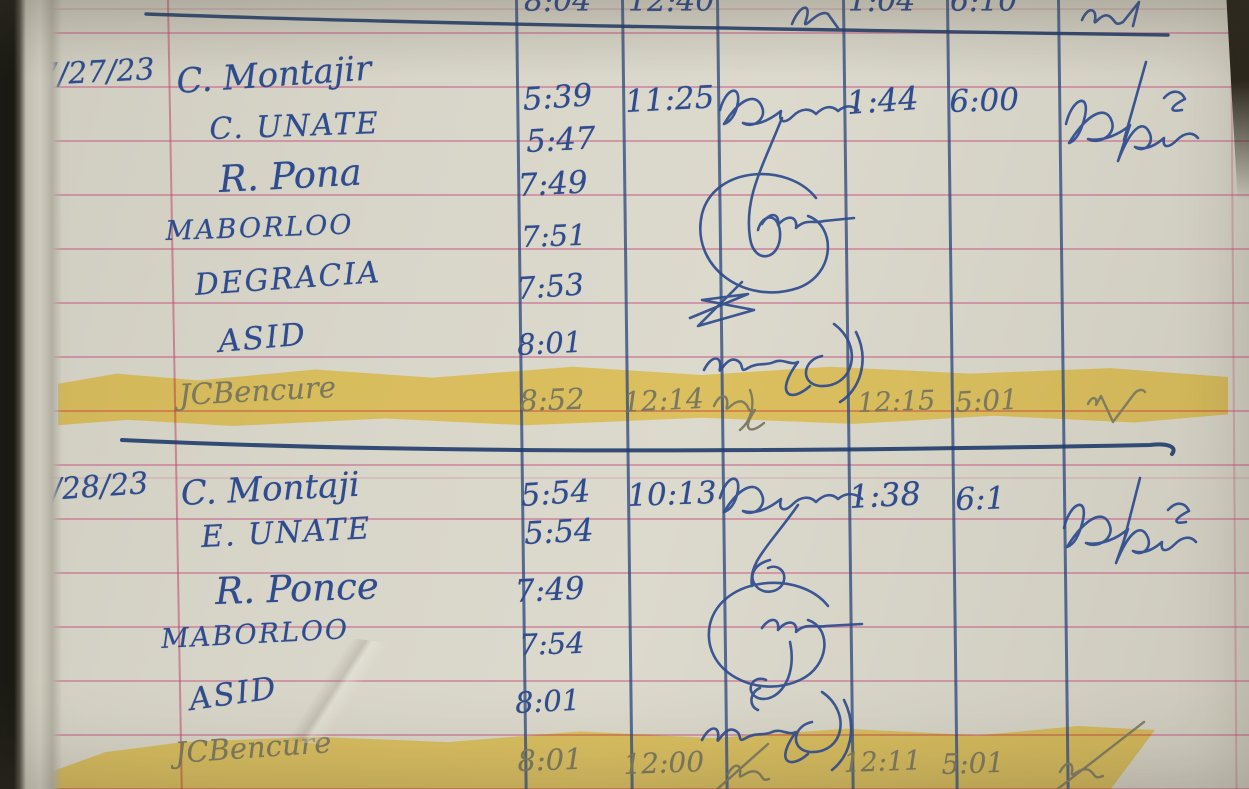  I want to click on time-in-value: 7:53, so click(550, 287).